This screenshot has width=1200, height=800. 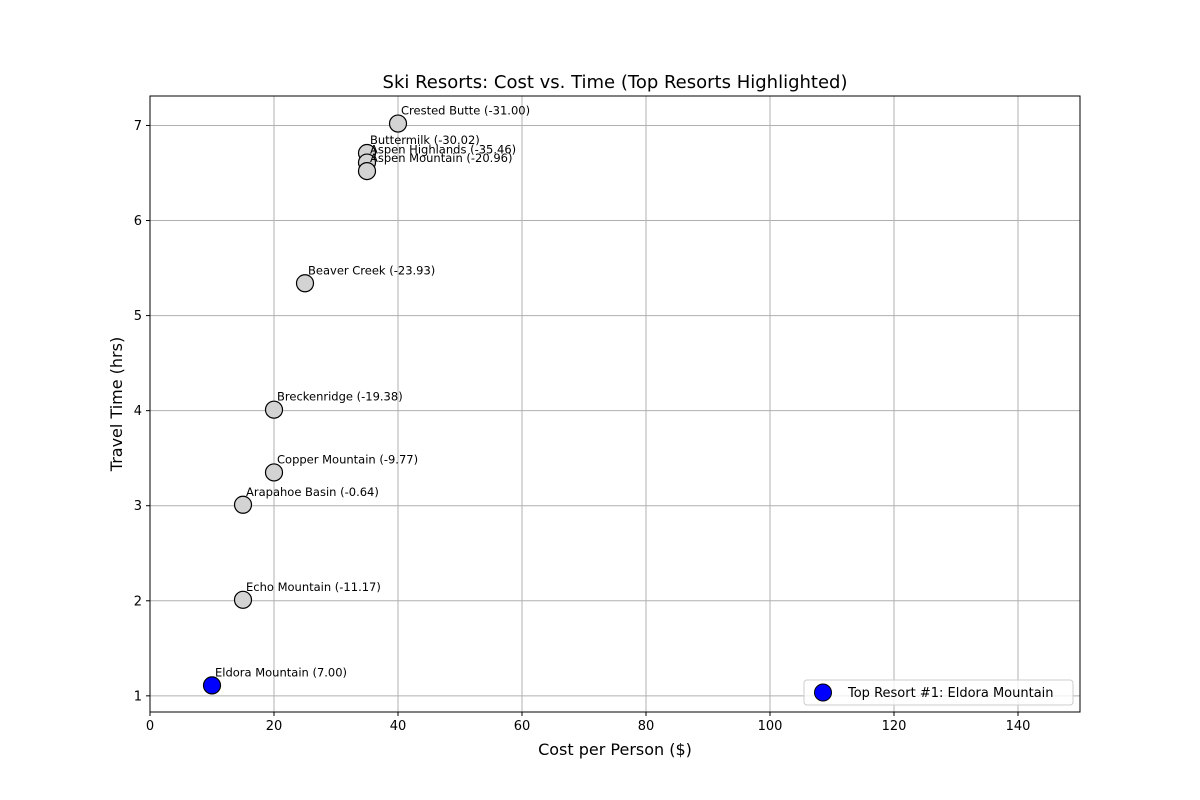 I want to click on point-label: Aspen Mountain (-20.96), so click(x=441, y=158).